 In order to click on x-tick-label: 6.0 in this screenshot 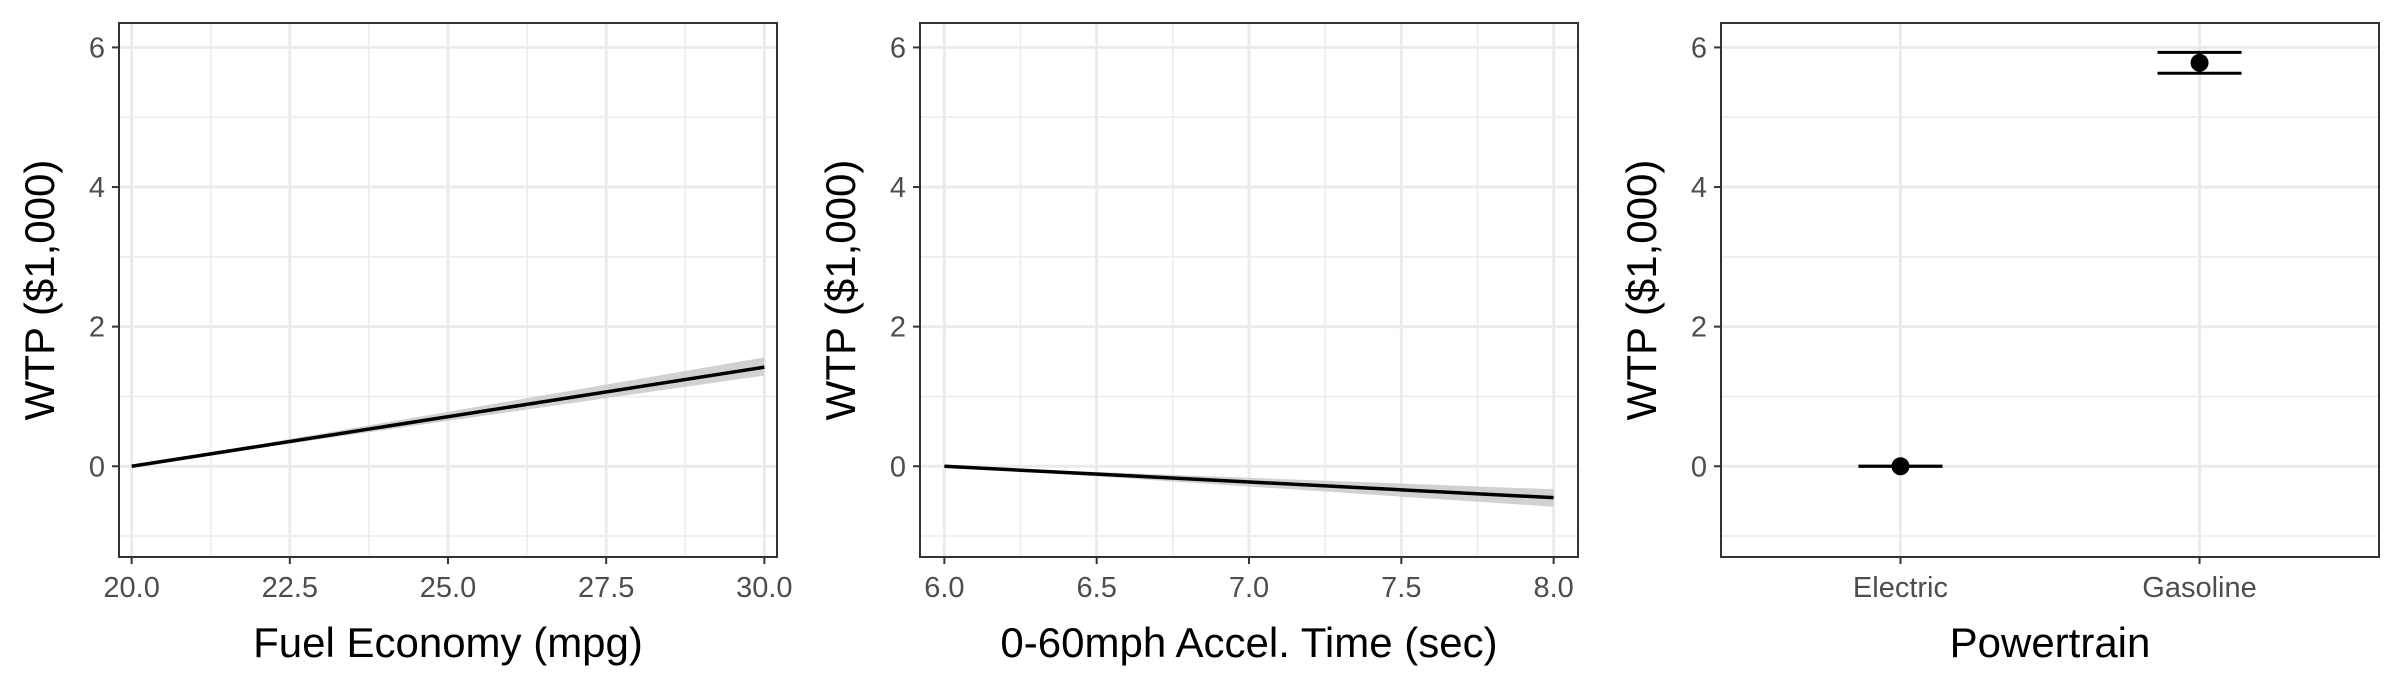, I will do `click(944, 588)`.